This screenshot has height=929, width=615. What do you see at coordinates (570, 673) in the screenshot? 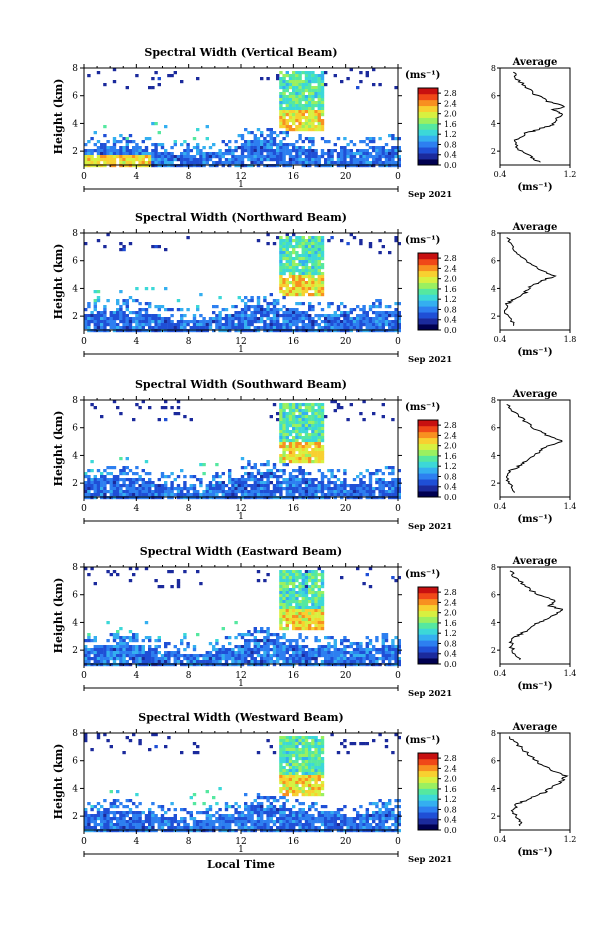
I see `profile-x-tick-label: 1.4` at bounding box center [570, 673].